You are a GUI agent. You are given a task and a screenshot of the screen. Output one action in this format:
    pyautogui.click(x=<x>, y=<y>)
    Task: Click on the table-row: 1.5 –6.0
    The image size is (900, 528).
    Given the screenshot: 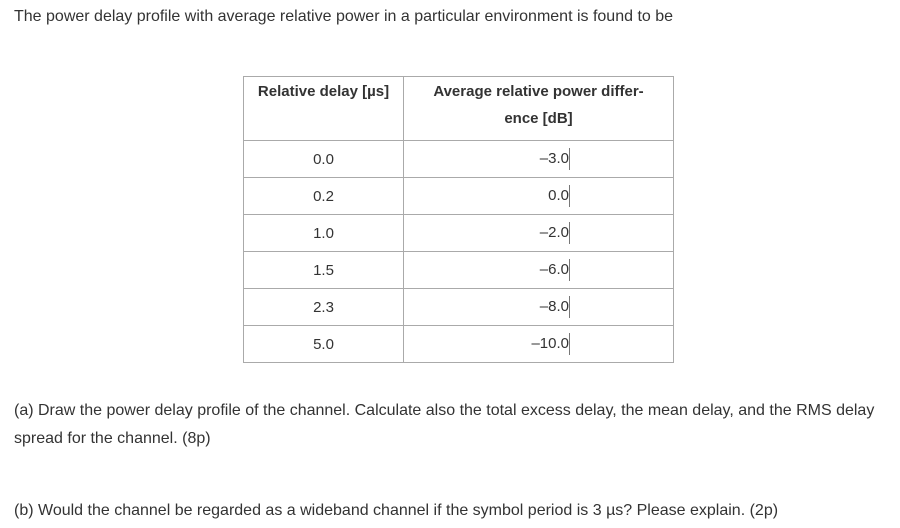 What is the action you would take?
    pyautogui.click(x=458, y=270)
    